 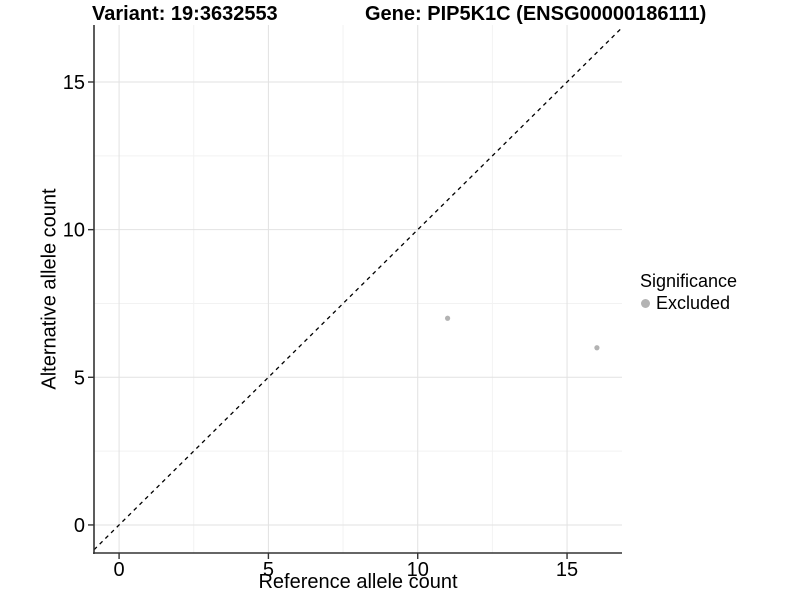 I want to click on legend: Significance Excluded, so click(x=688, y=292).